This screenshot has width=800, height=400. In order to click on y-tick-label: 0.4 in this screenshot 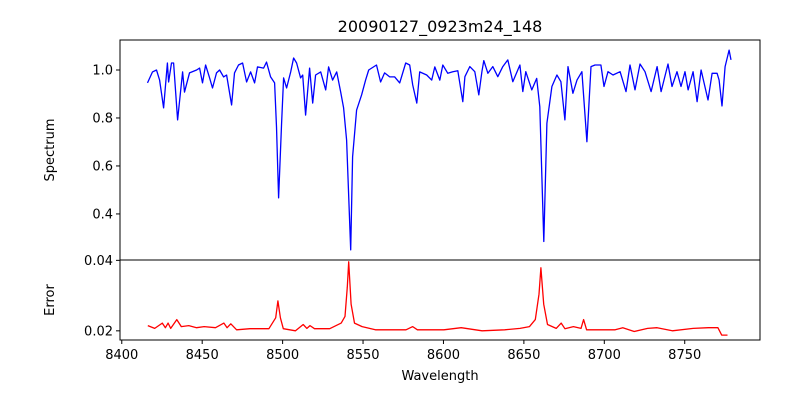, I will do `click(102, 214)`.